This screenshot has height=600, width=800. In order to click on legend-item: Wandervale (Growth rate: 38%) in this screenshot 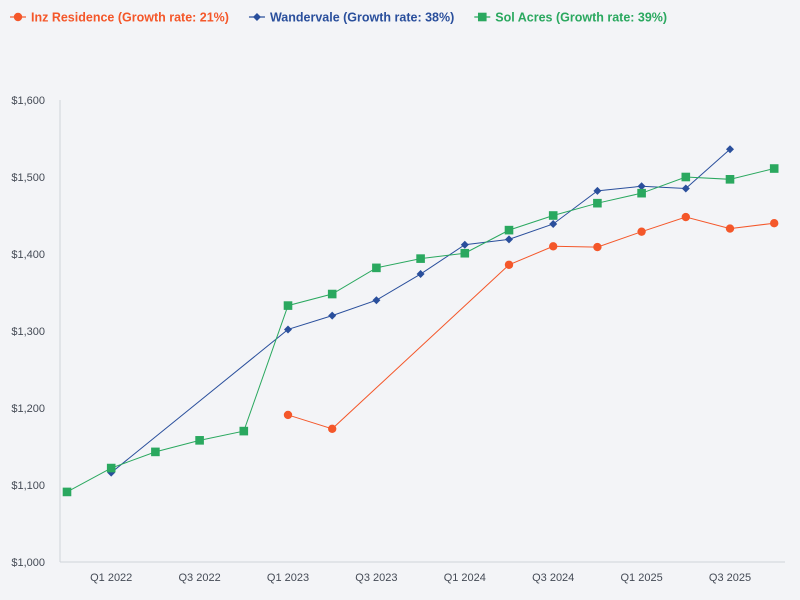, I will do `click(351, 18)`.